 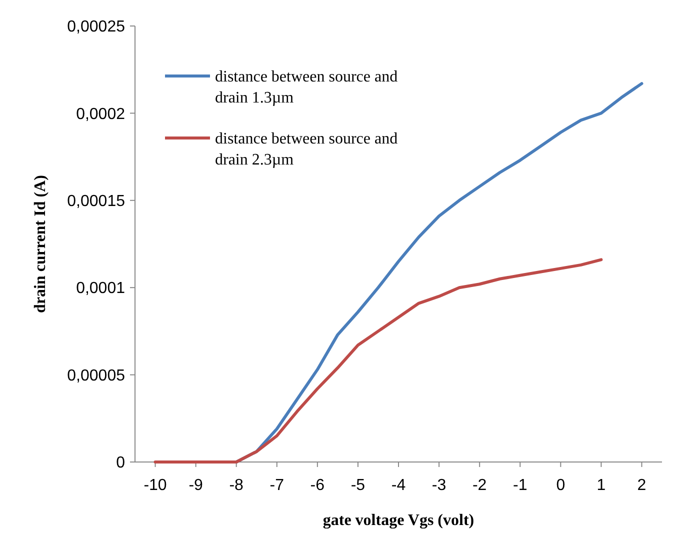 What do you see at coordinates (96, 375) in the screenshot?
I see `y-tick-label: 0,00005` at bounding box center [96, 375].